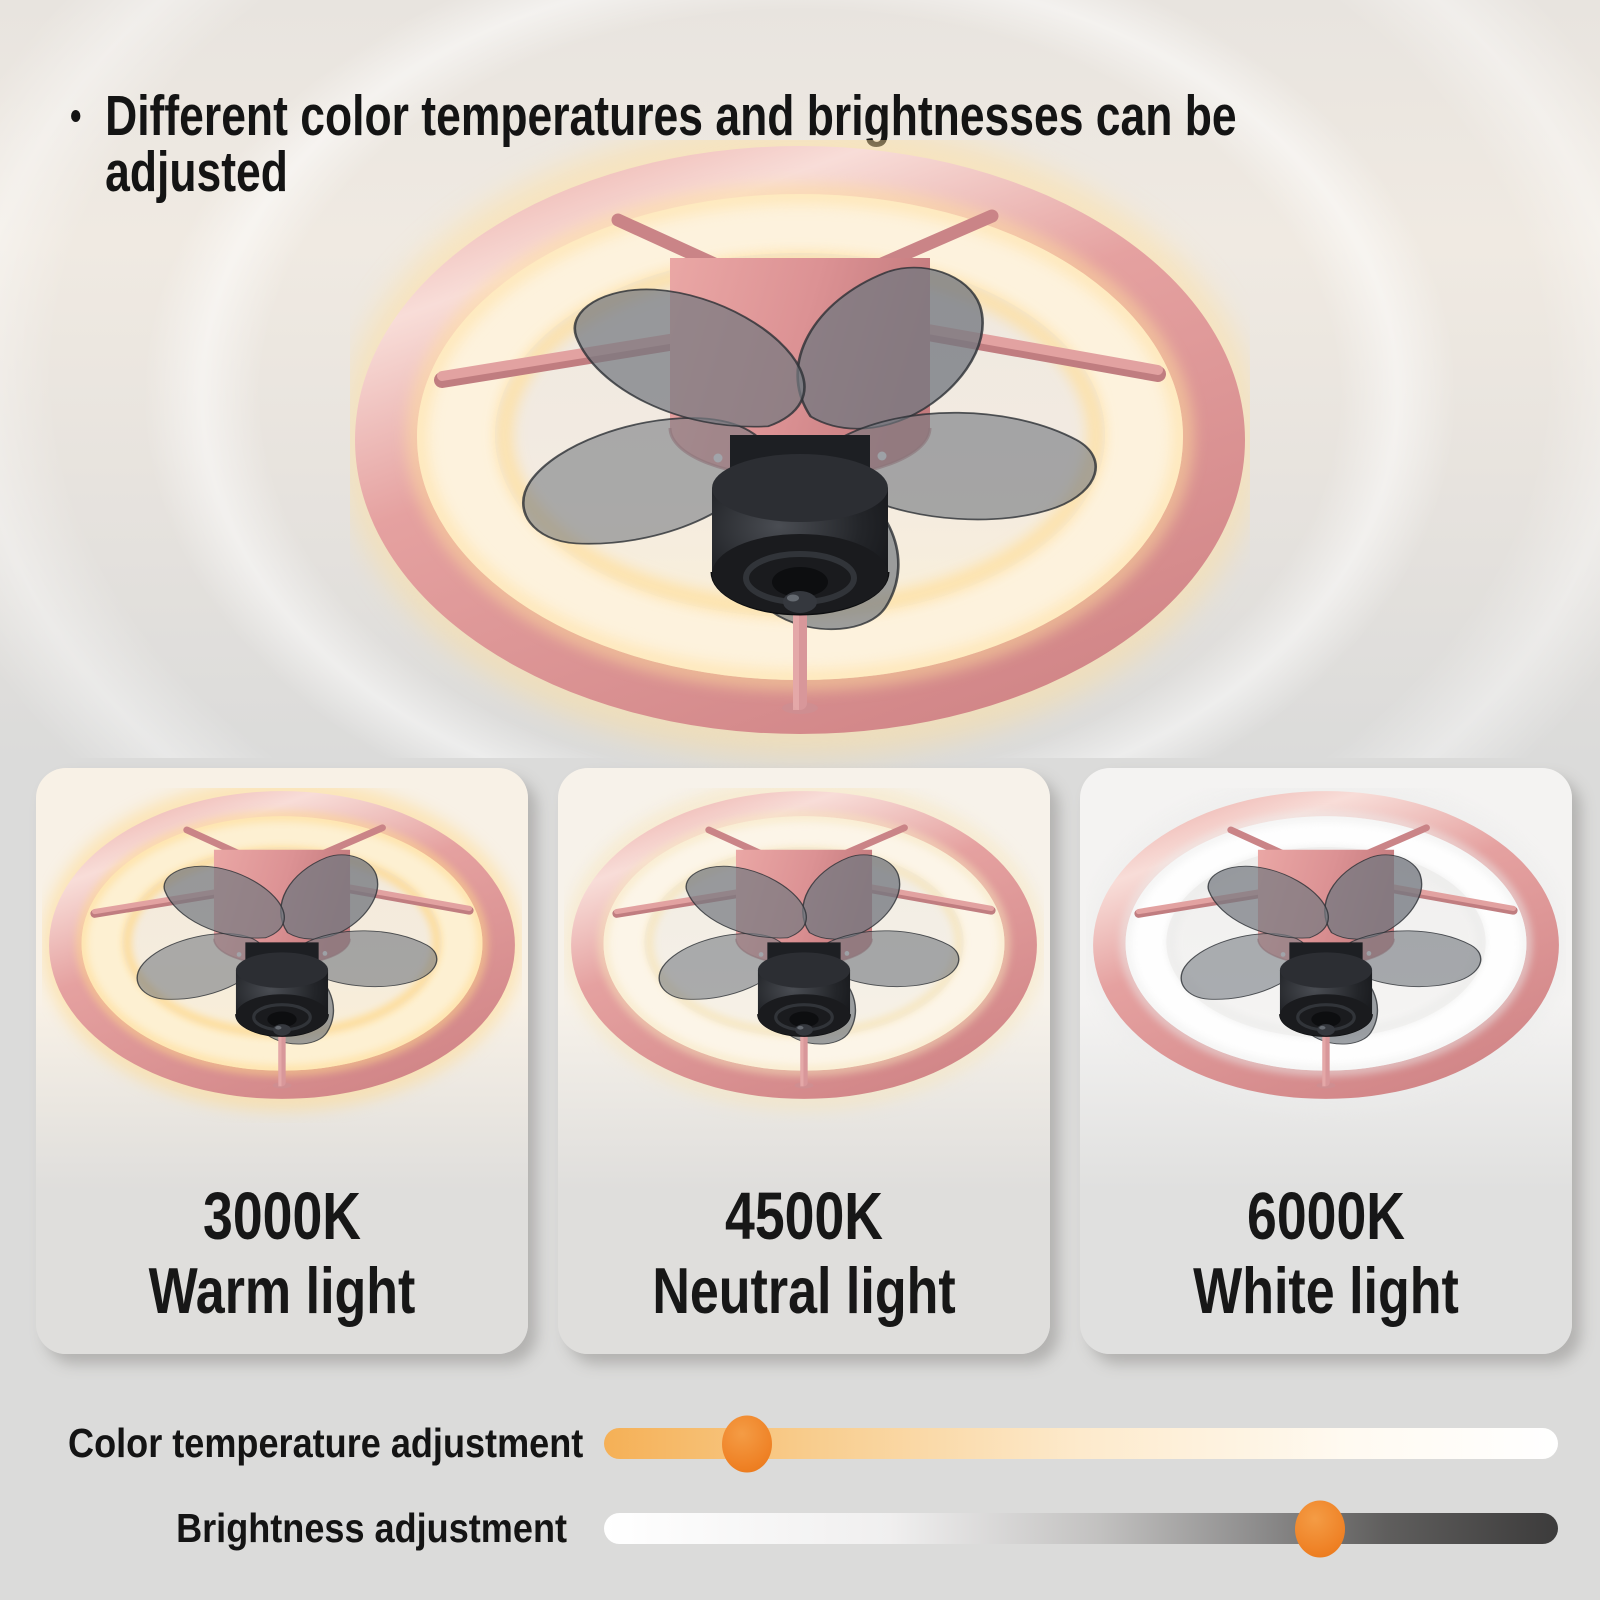 The height and width of the screenshot is (1600, 1600). I want to click on temperature-value: 6000K, so click(1326, 1216).